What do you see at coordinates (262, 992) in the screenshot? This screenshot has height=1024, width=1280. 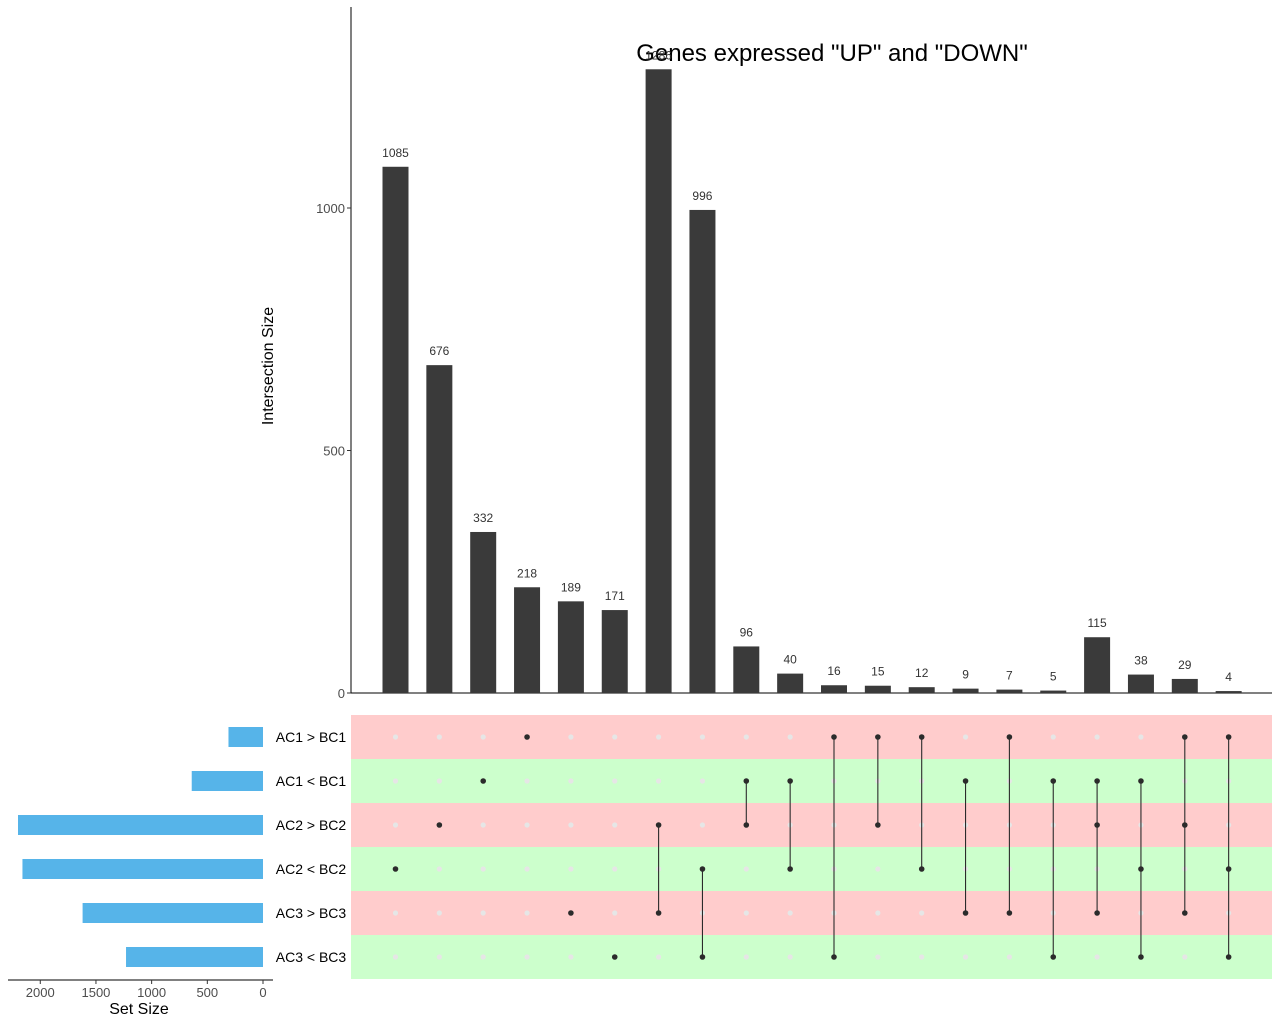 I see `x-tick-label: 0` at bounding box center [262, 992].